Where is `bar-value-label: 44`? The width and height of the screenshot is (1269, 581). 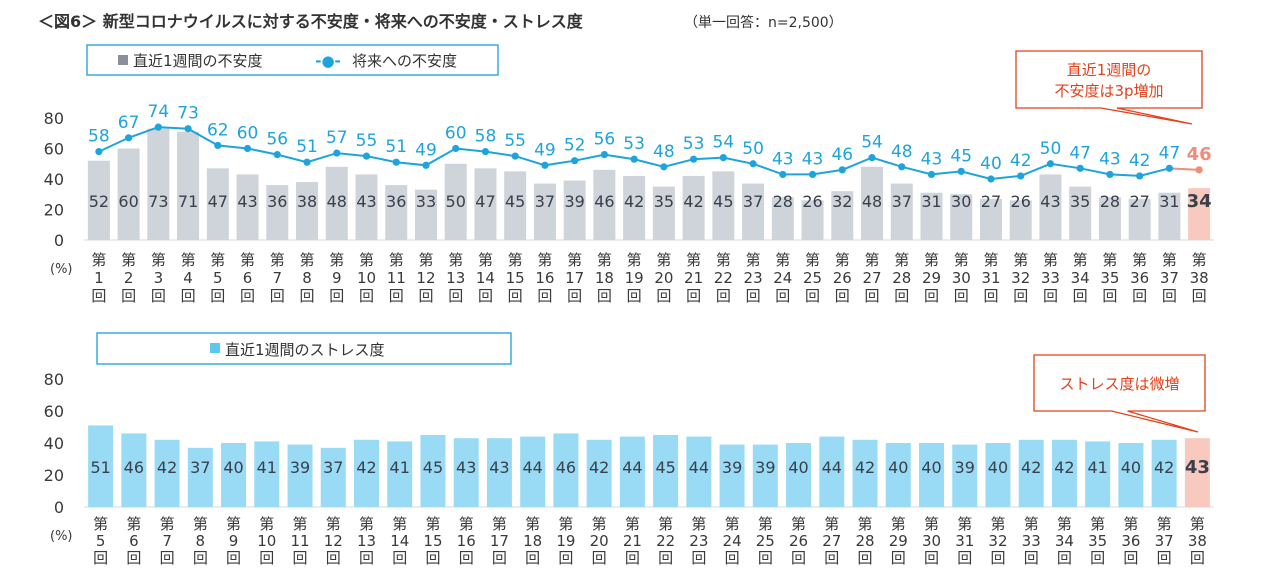 bar-value-label: 44 is located at coordinates (632, 467).